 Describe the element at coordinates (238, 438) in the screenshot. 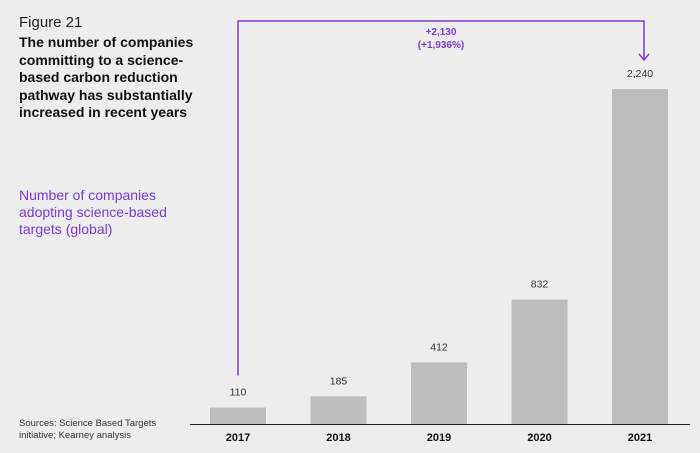

I see `x-tick-label-2017: 2017` at that location.